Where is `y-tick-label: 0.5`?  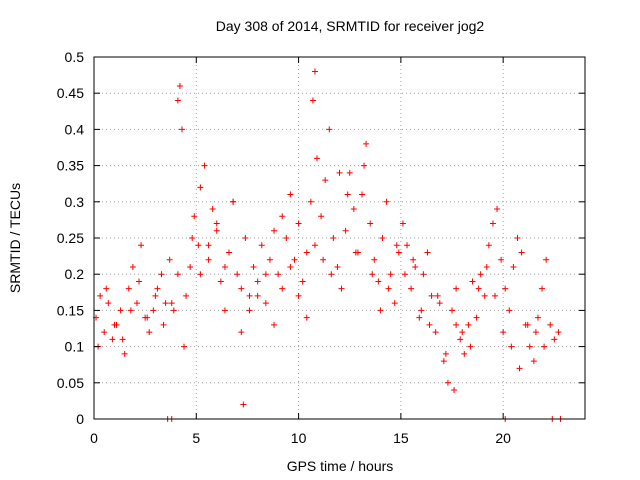
y-tick-label: 0.5 is located at coordinates (75, 57).